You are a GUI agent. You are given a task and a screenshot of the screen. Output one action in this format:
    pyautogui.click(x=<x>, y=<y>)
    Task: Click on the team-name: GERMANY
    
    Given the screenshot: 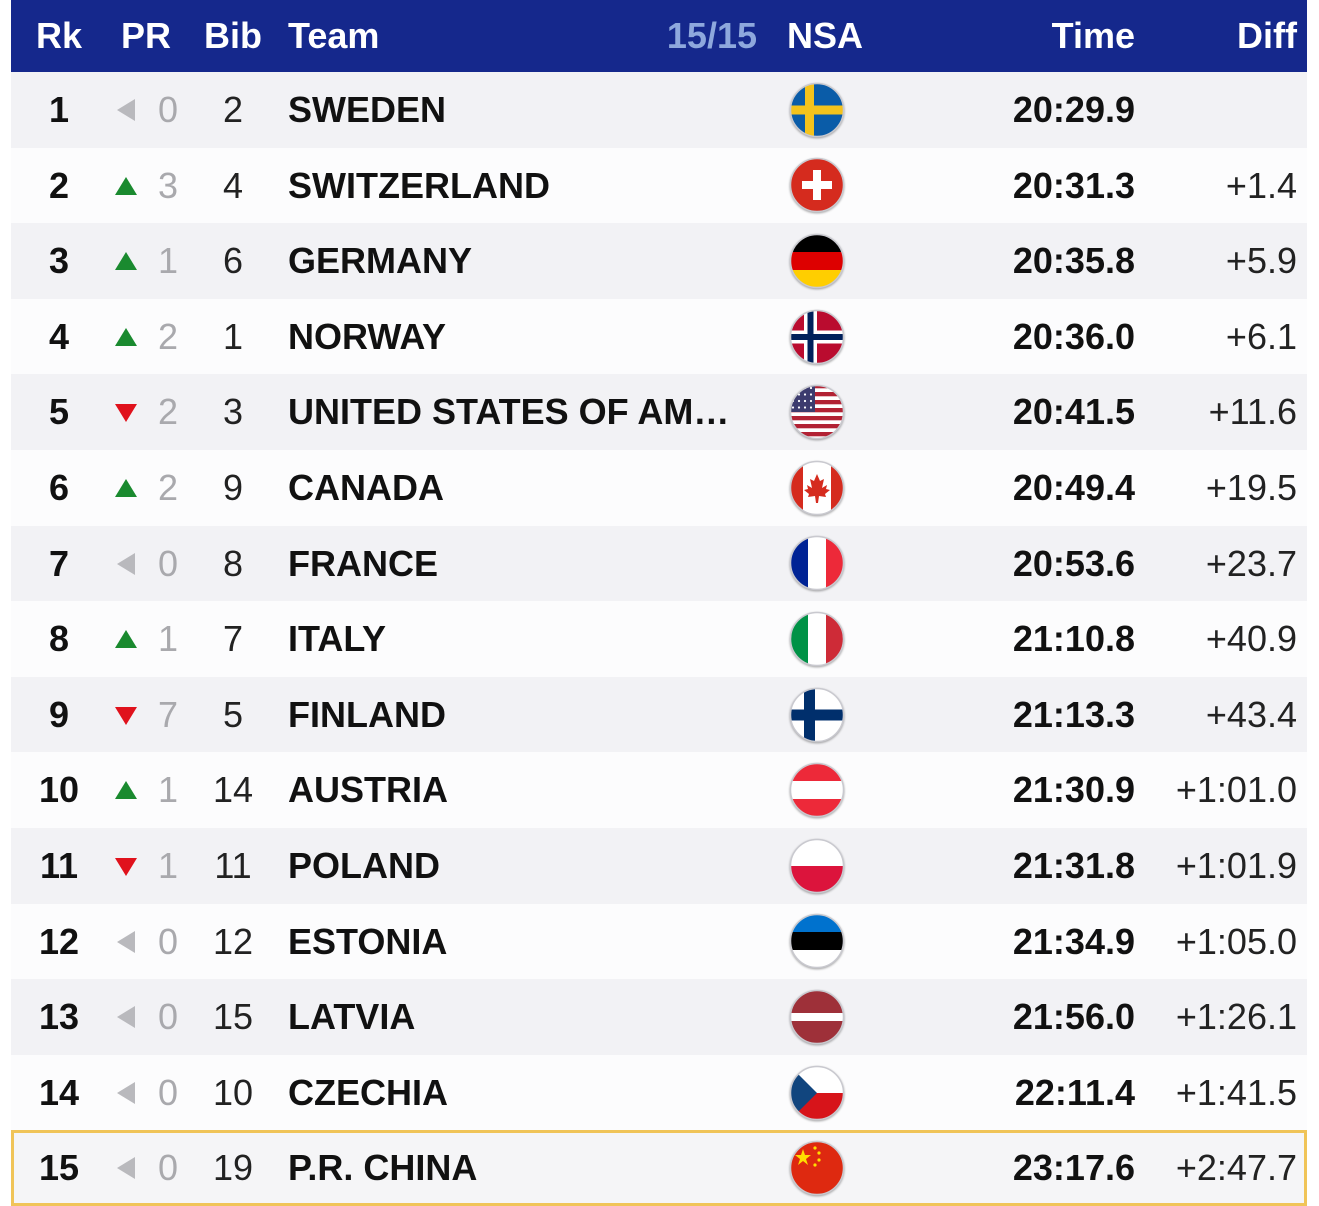 What is the action you would take?
    pyautogui.click(x=380, y=261)
    